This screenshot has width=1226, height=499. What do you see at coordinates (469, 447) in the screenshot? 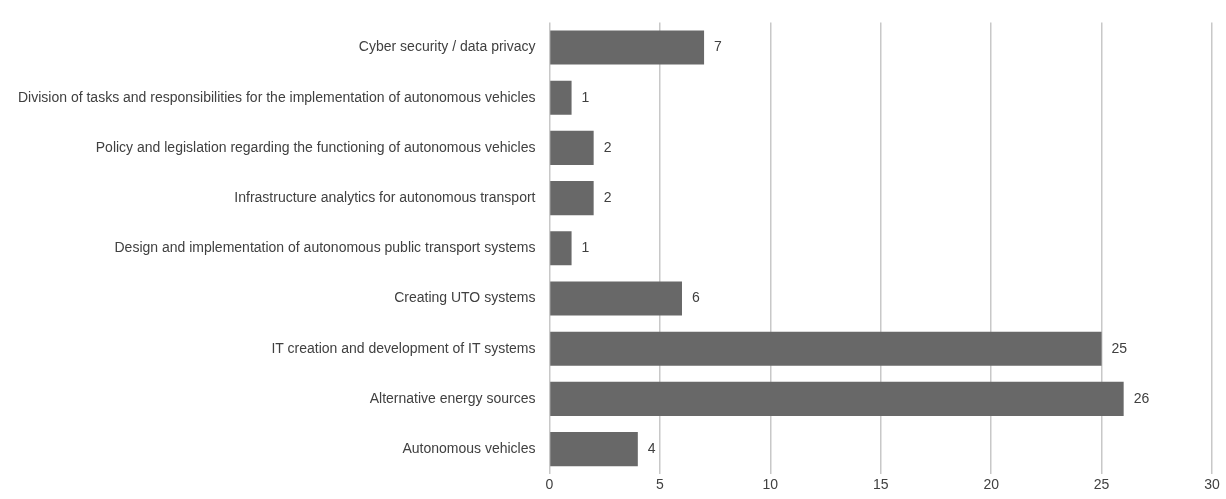
I see `y-tick-label: Autonomous vehicles` at bounding box center [469, 447].